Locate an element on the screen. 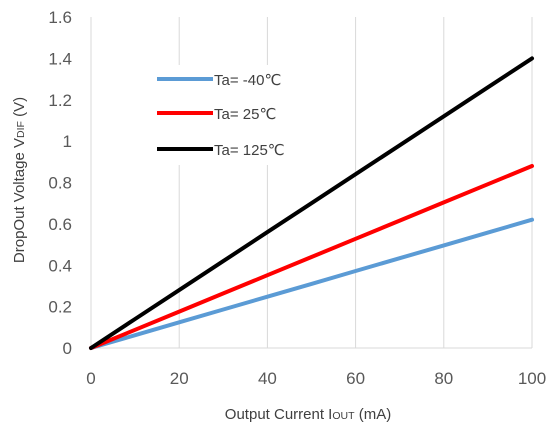  legend-label: Ta= 125℃ is located at coordinates (249, 150).